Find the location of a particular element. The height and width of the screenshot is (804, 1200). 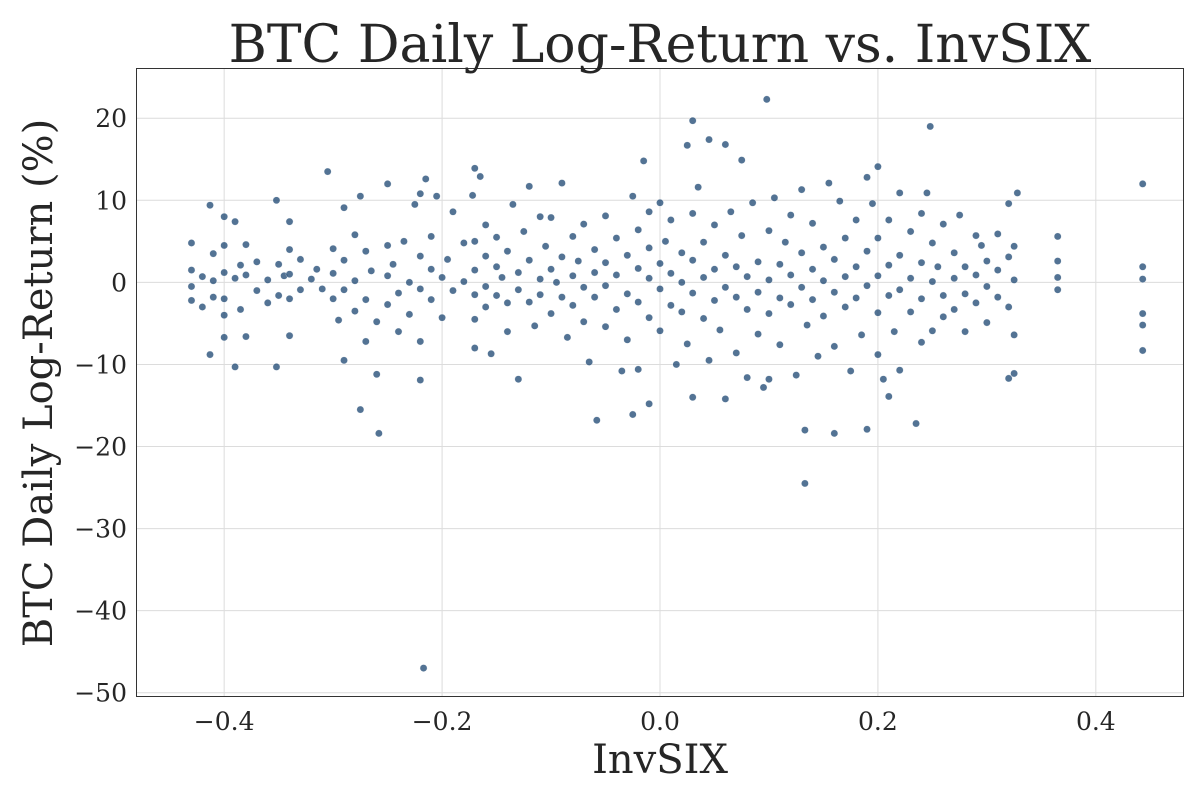

x-tick-label: 0.2 is located at coordinates (878, 721).